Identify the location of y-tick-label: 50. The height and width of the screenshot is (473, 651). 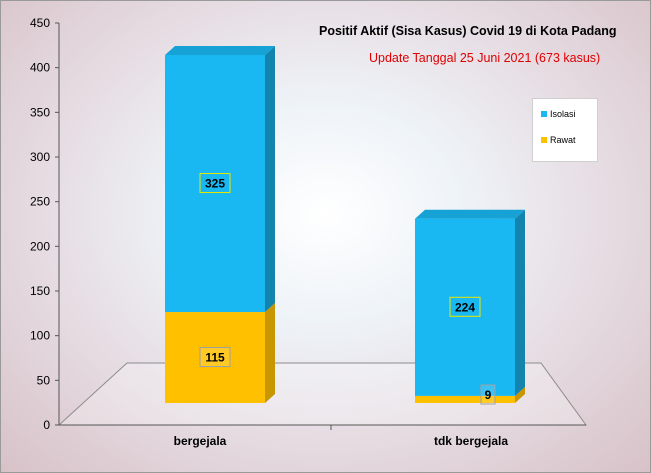
(44, 380).